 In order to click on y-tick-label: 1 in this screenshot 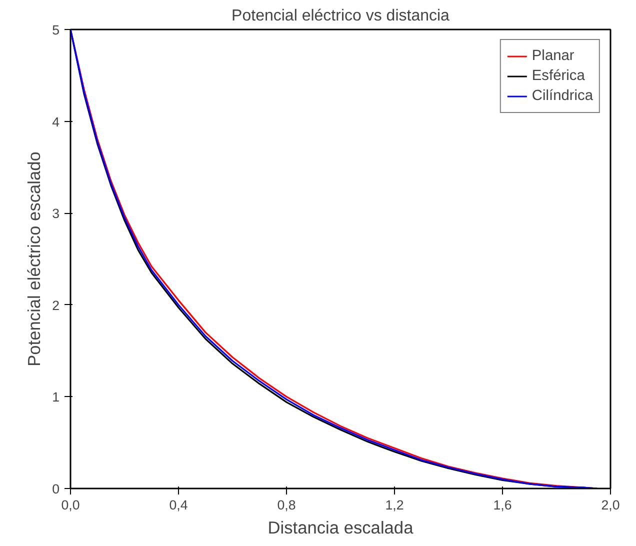, I will do `click(56, 397)`.